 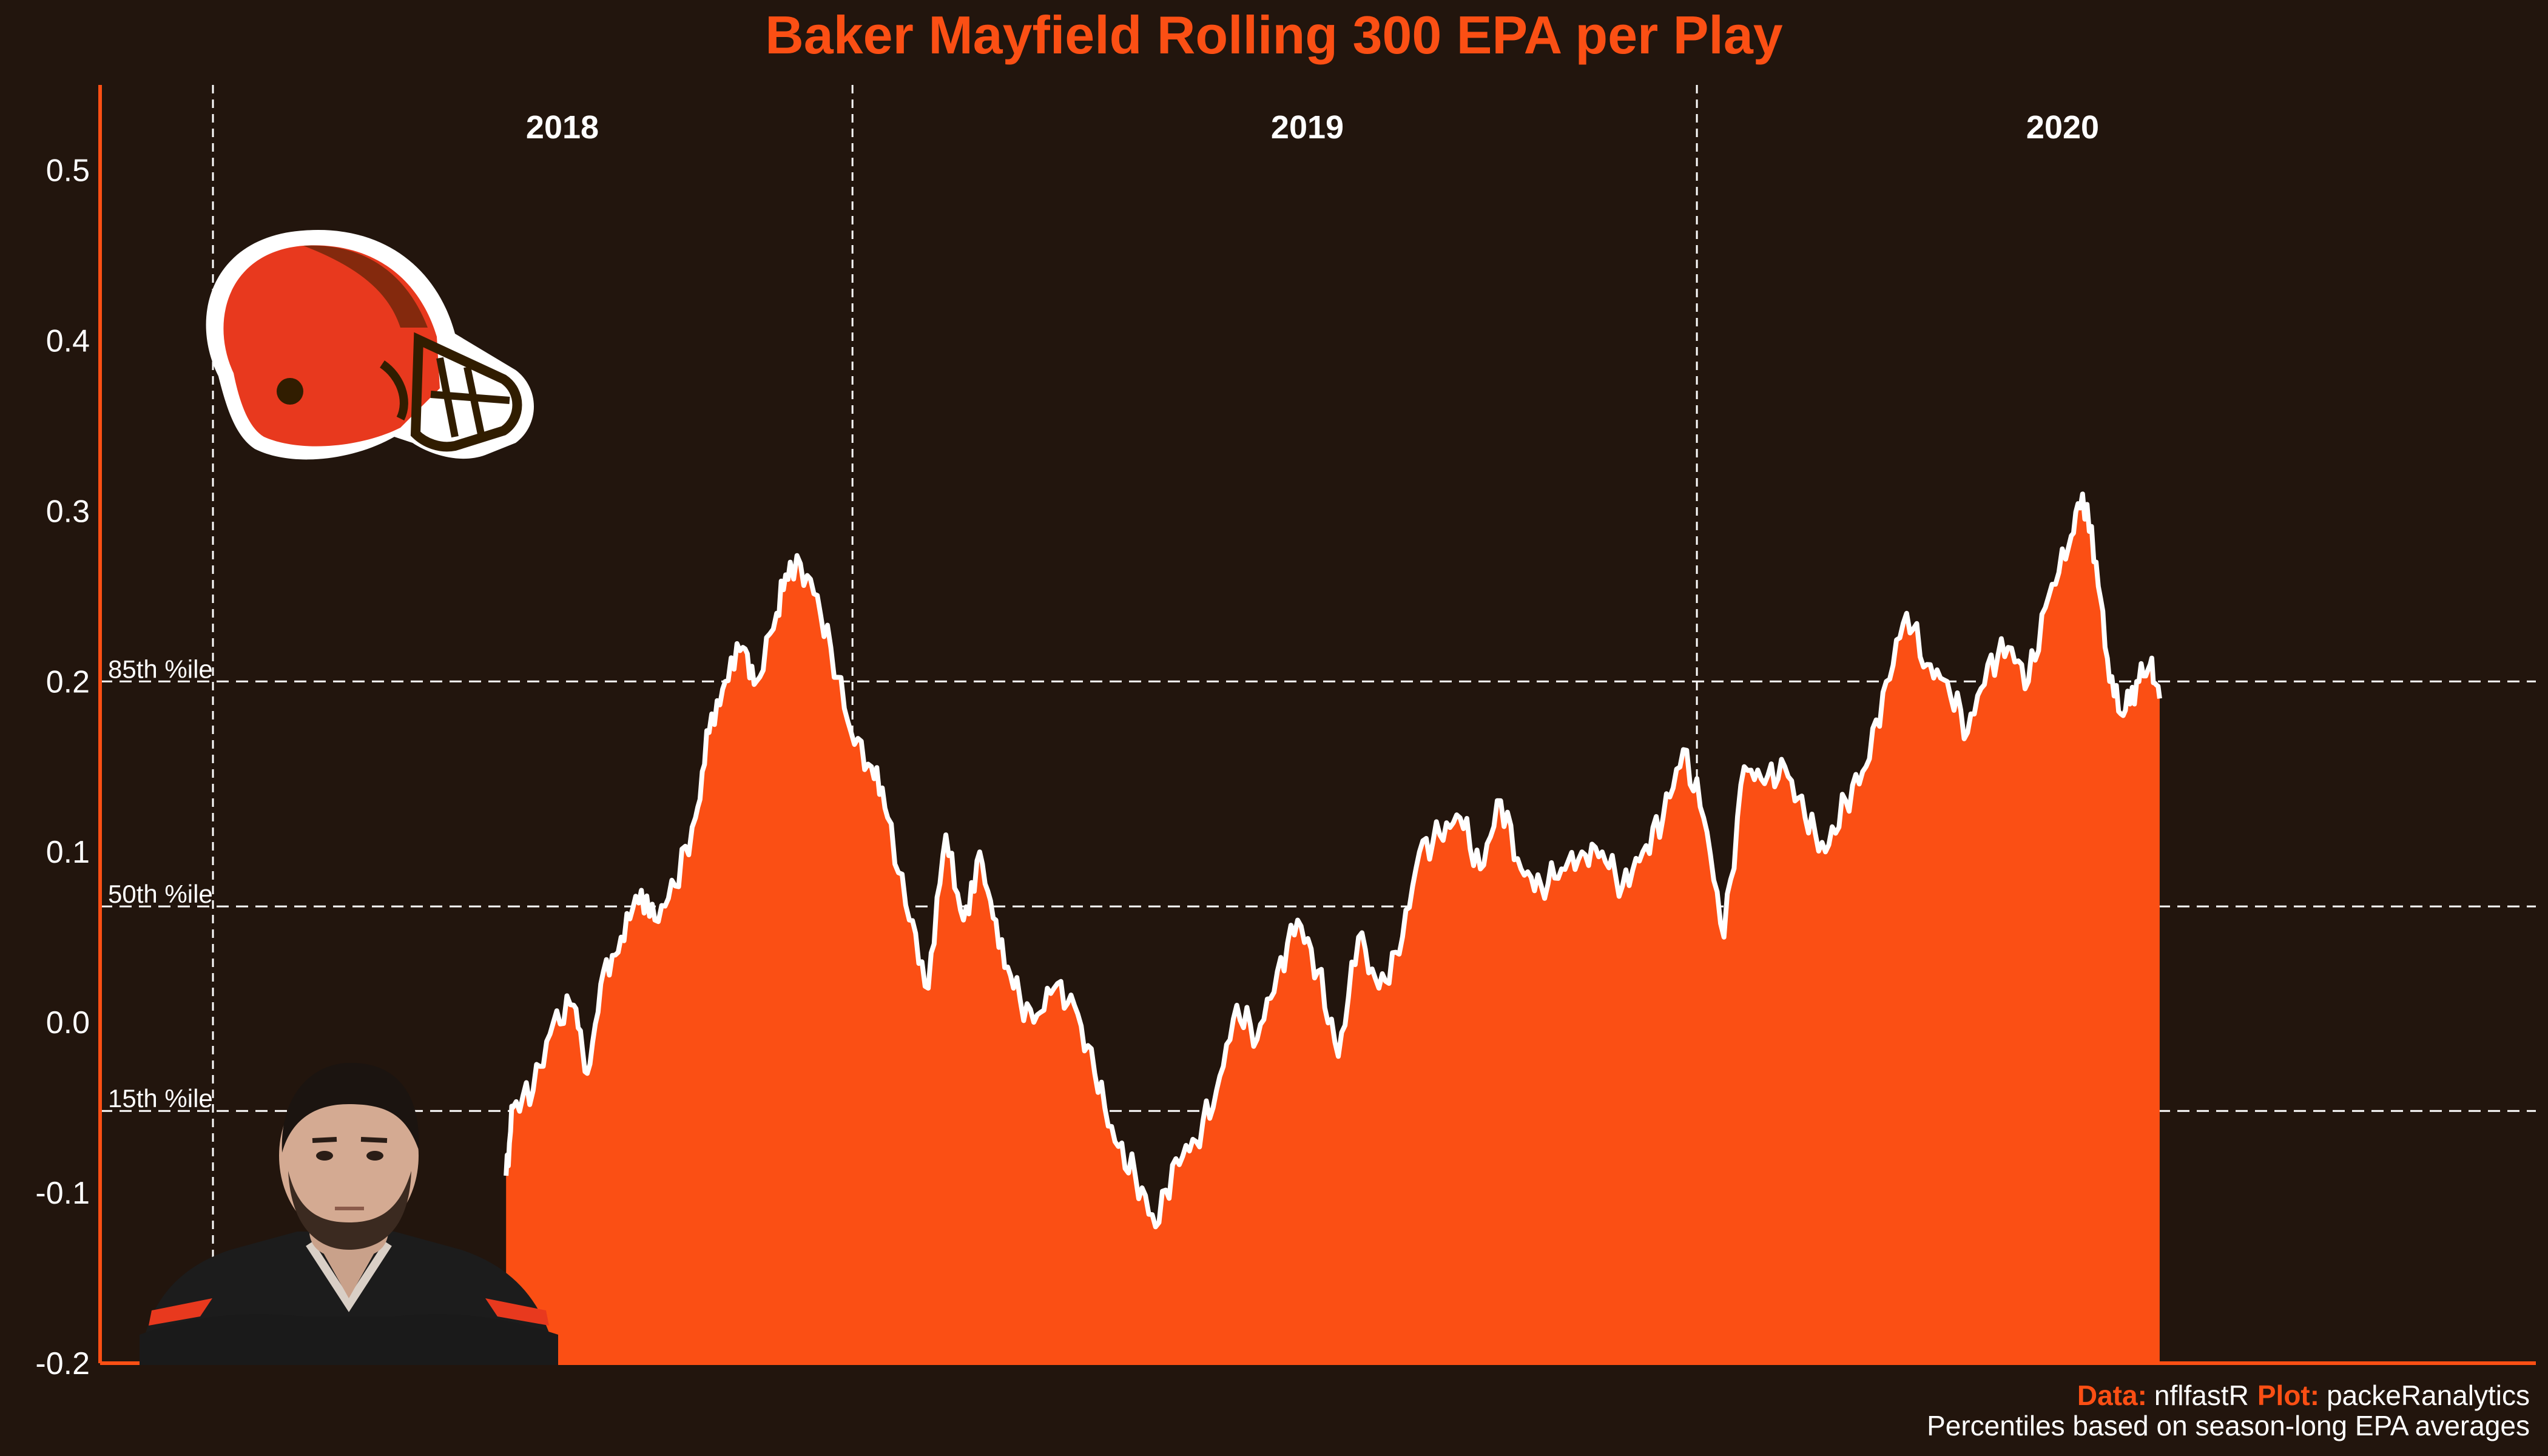 I want to click on y-tick-label: 0.4, so click(x=68, y=341).